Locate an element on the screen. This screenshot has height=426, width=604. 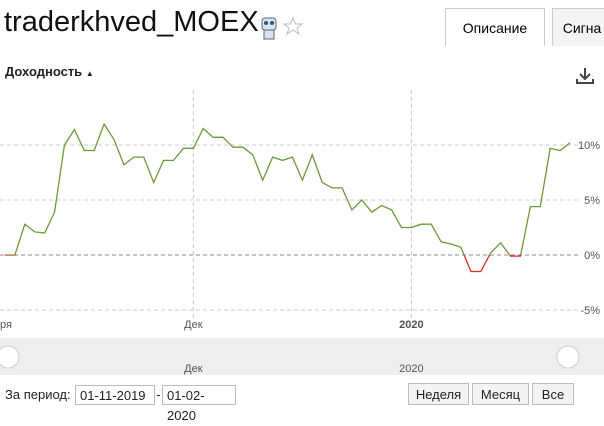
y-tick-label: 10% is located at coordinates (589, 146).